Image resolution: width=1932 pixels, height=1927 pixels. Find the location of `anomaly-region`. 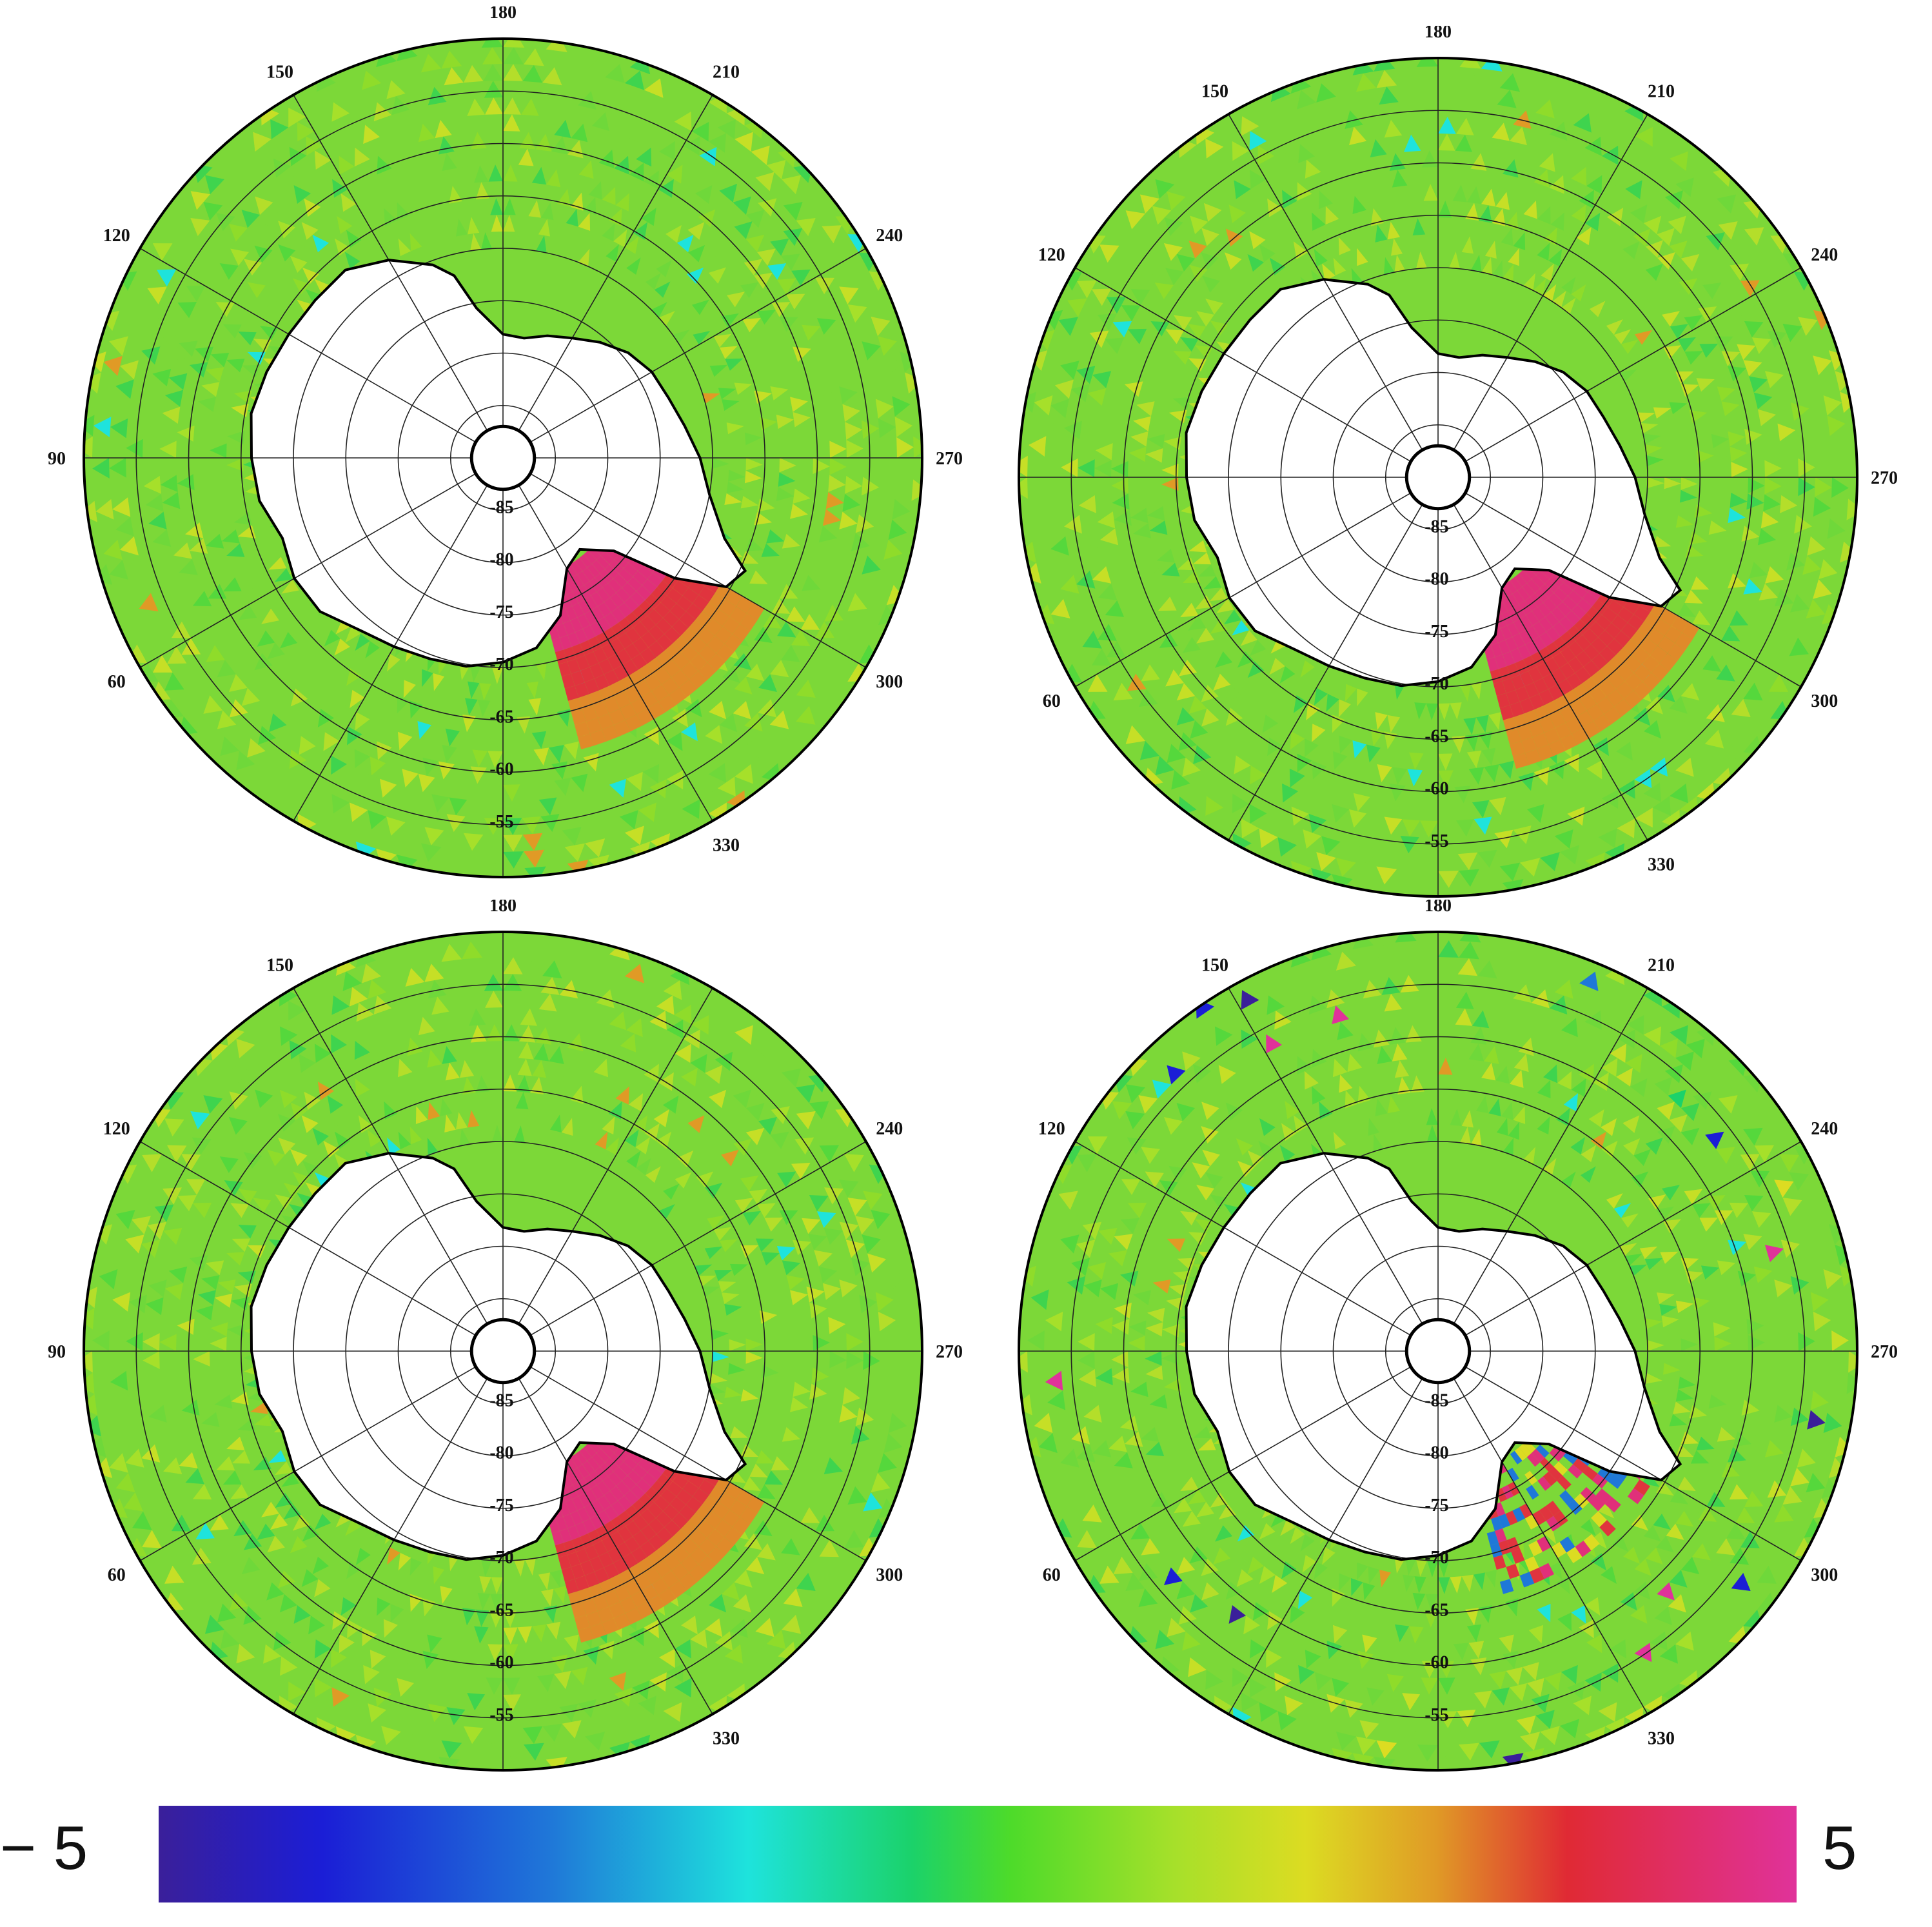

anomaly-region is located at coordinates (1585, 654).